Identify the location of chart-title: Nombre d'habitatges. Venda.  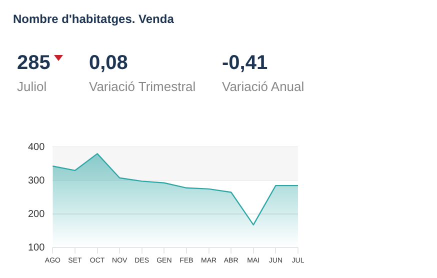
(94, 19).